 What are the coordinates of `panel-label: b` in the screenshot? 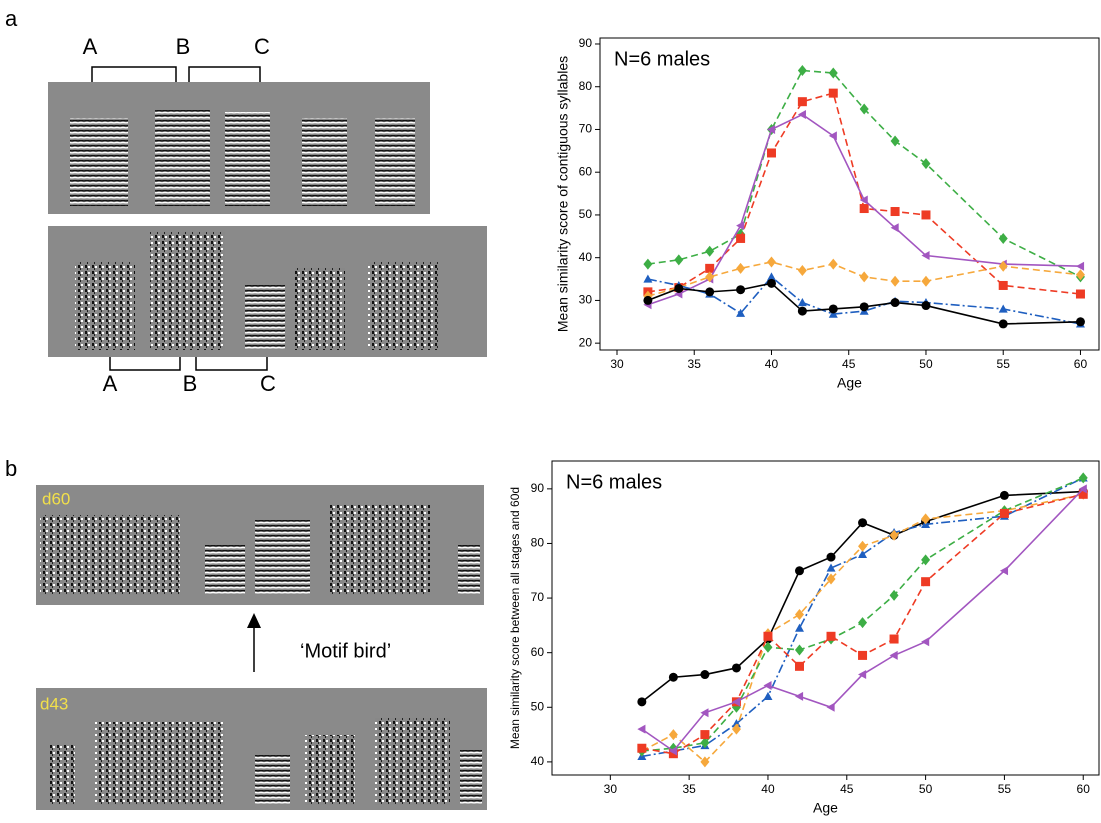 It's located at (11, 468).